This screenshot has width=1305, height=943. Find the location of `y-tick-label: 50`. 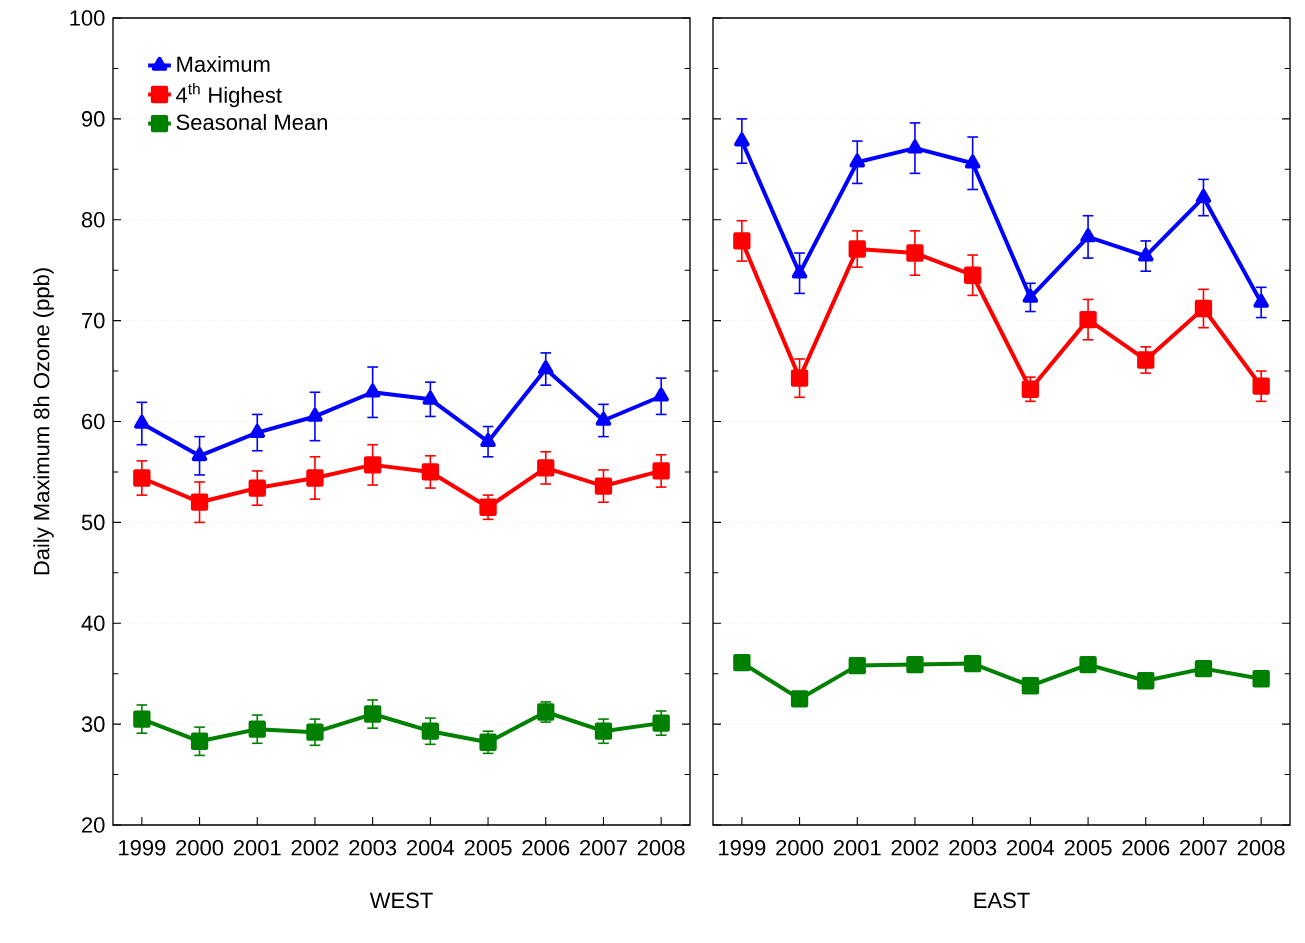

y-tick-label: 50 is located at coordinates (93, 522).